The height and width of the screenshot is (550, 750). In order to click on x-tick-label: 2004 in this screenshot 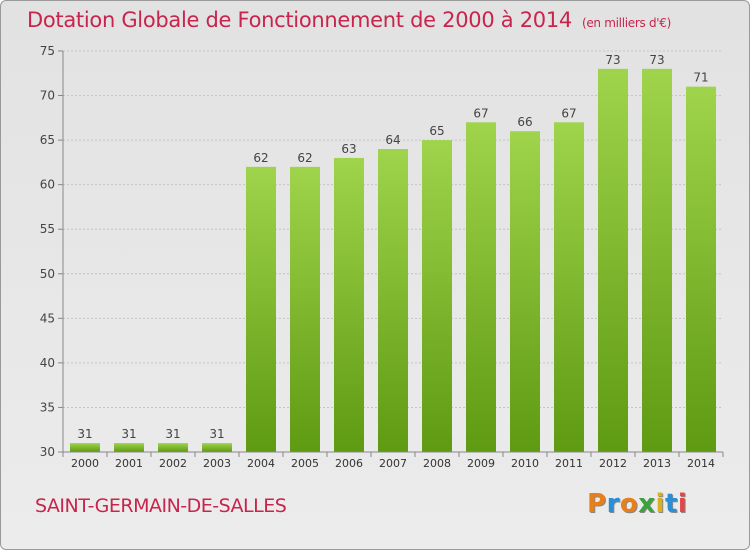, I will do `click(261, 463)`.